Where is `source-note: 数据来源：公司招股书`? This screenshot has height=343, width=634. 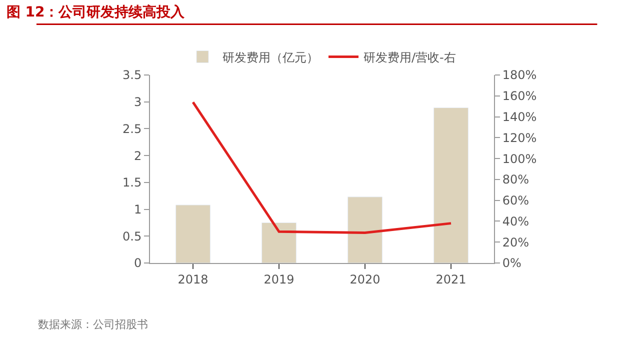
source-note: 数据来源：公司招股书 is located at coordinates (93, 324).